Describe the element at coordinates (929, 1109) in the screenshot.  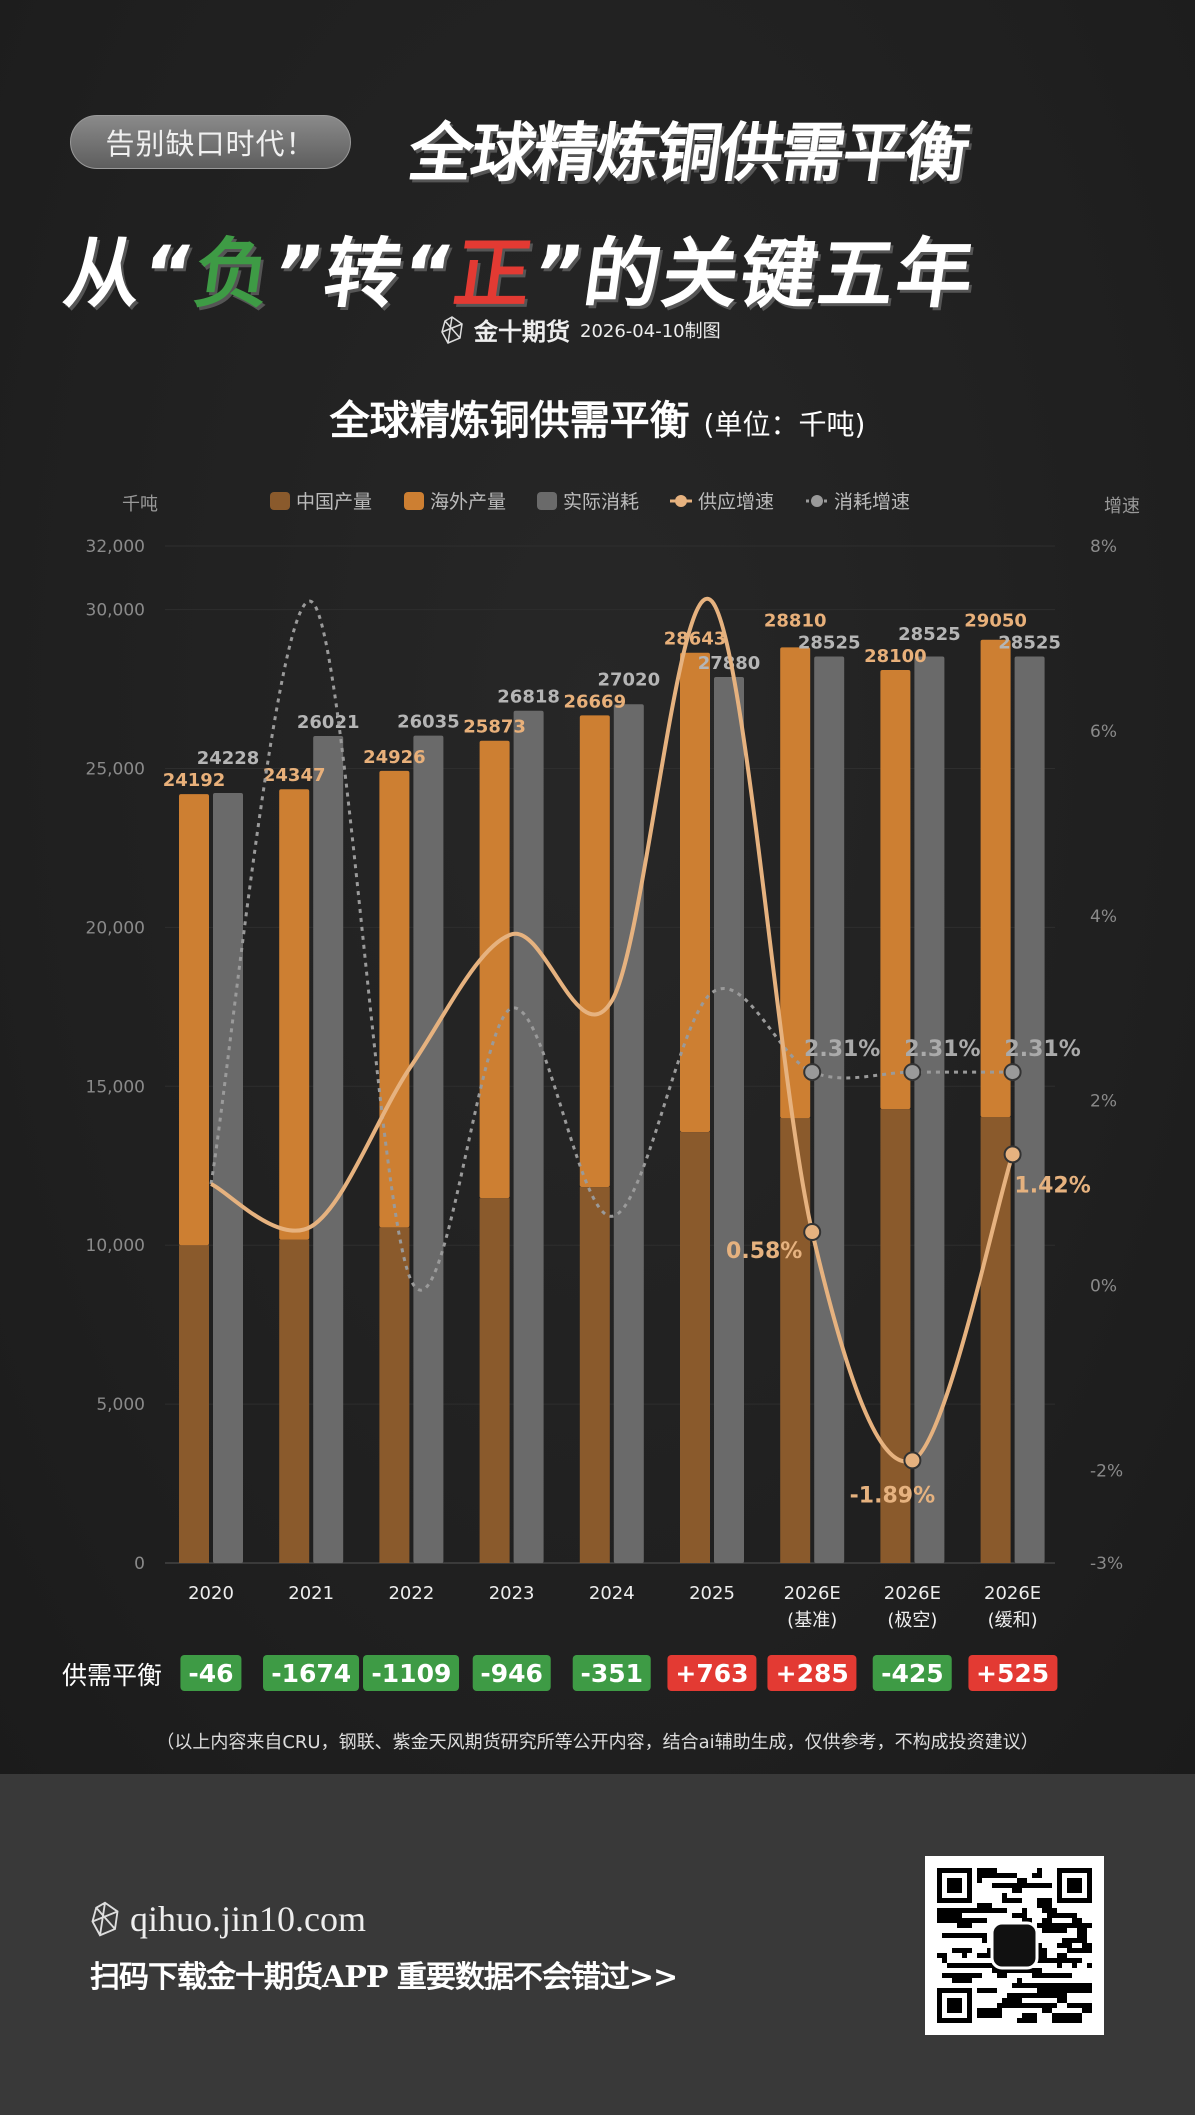
I see `bar-consumption` at that location.